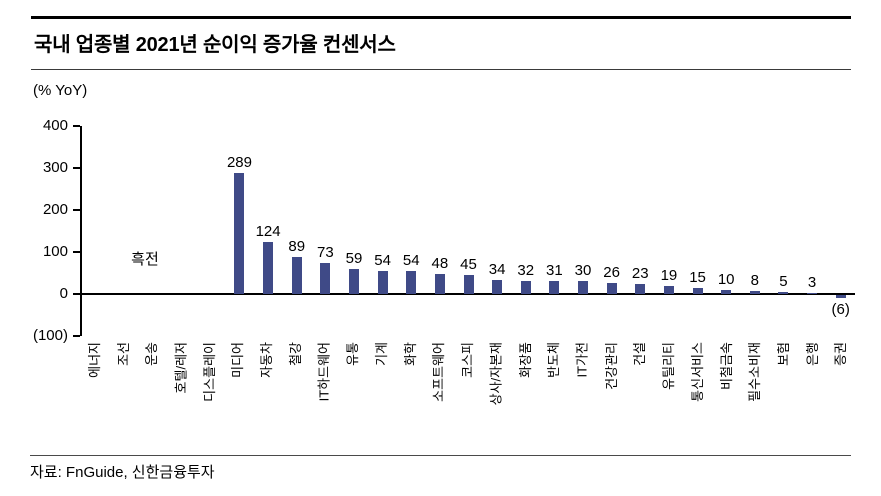  I want to click on x-axis-label: IT가전, so click(582, 360).